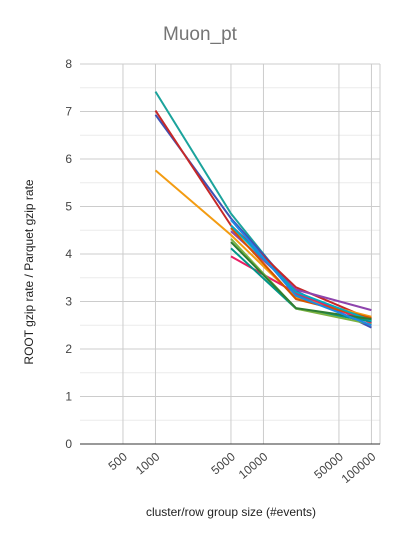 The image size is (400, 539). What do you see at coordinates (223, 463) in the screenshot?
I see `x-tick-label: 5000` at bounding box center [223, 463].